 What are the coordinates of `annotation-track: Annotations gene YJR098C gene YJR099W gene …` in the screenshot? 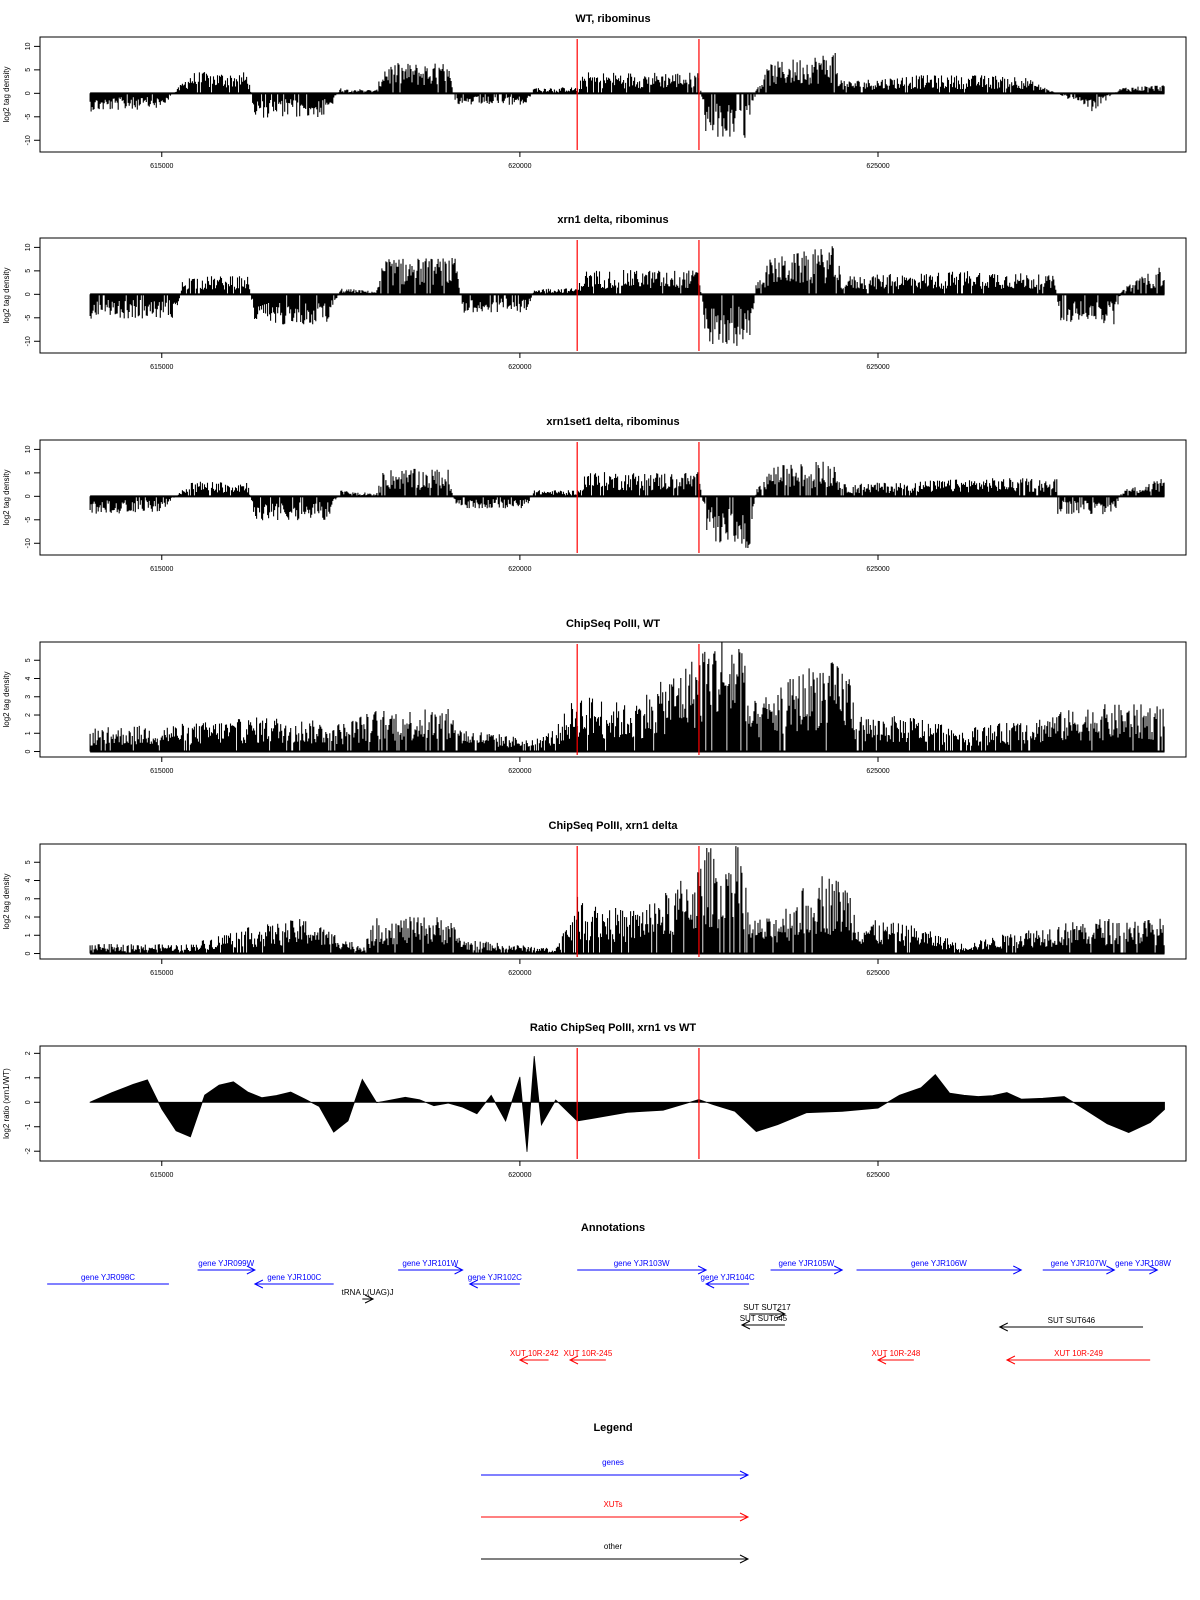 It's located at (609, 1293).